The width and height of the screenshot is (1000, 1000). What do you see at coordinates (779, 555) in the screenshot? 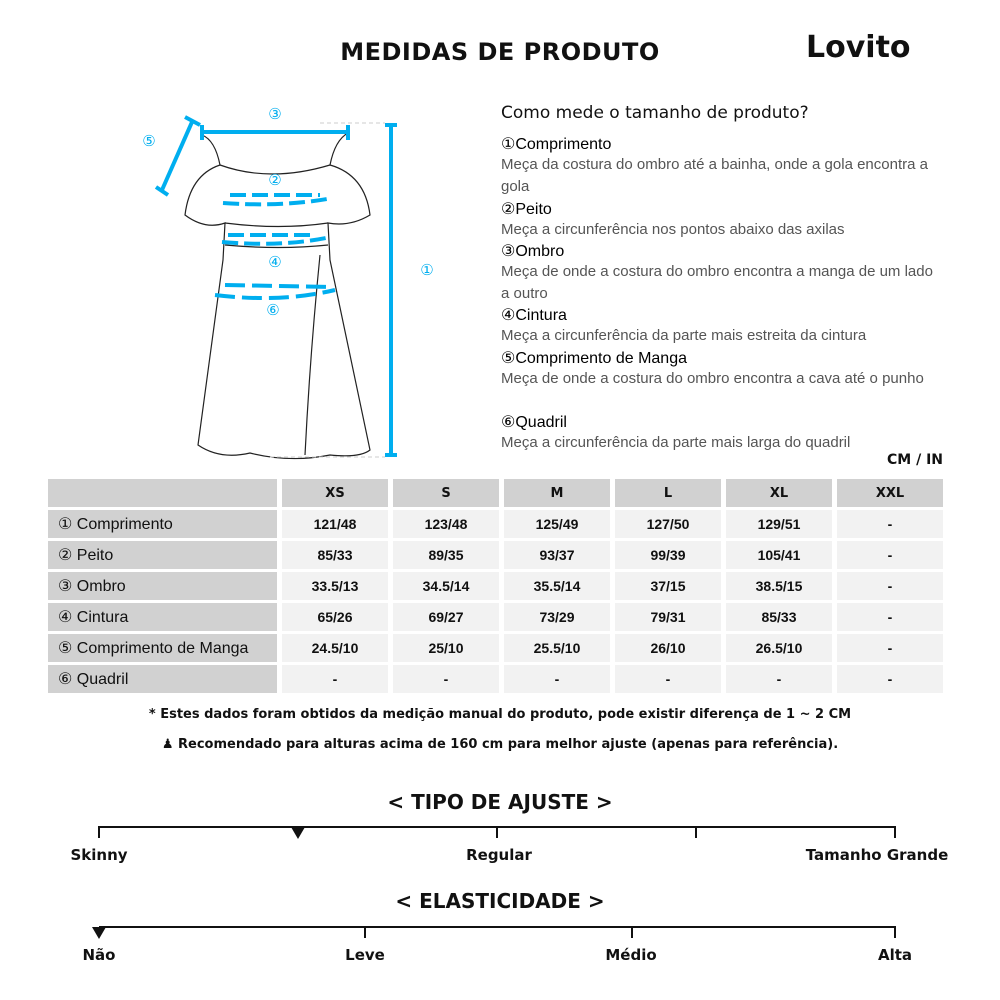
I see `table-cell: 105/41` at bounding box center [779, 555].